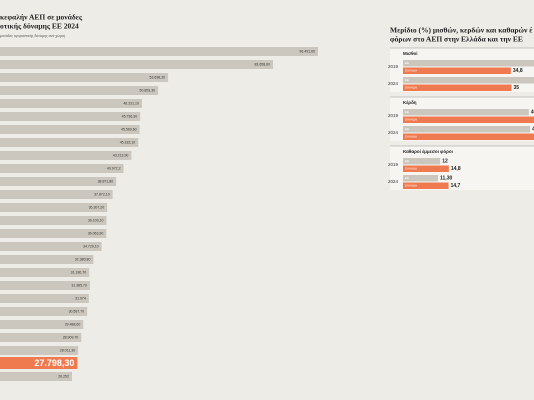 This screenshot has height=400, width=534. What do you see at coordinates (456, 169) in the screenshot?
I see `value-label: 14,8` at bounding box center [456, 169].